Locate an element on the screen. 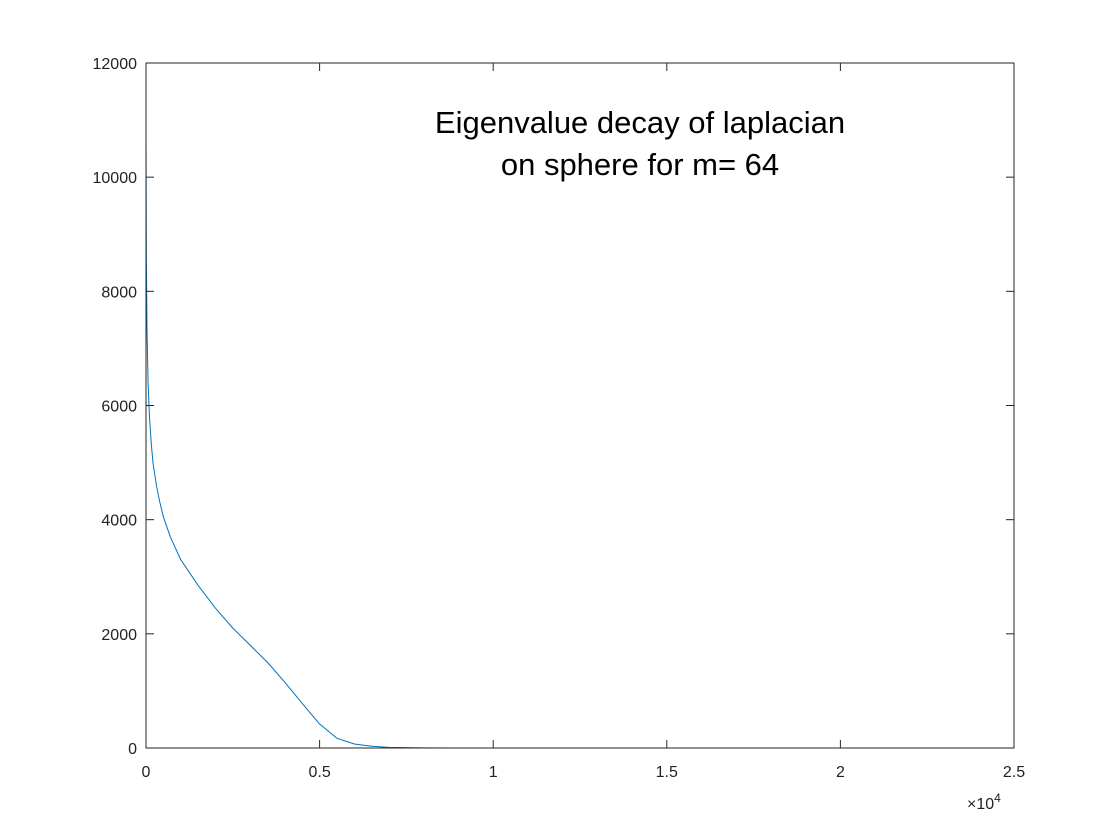 This screenshot has height=840, width=1120. y-tick-label: 0 is located at coordinates (132, 749).